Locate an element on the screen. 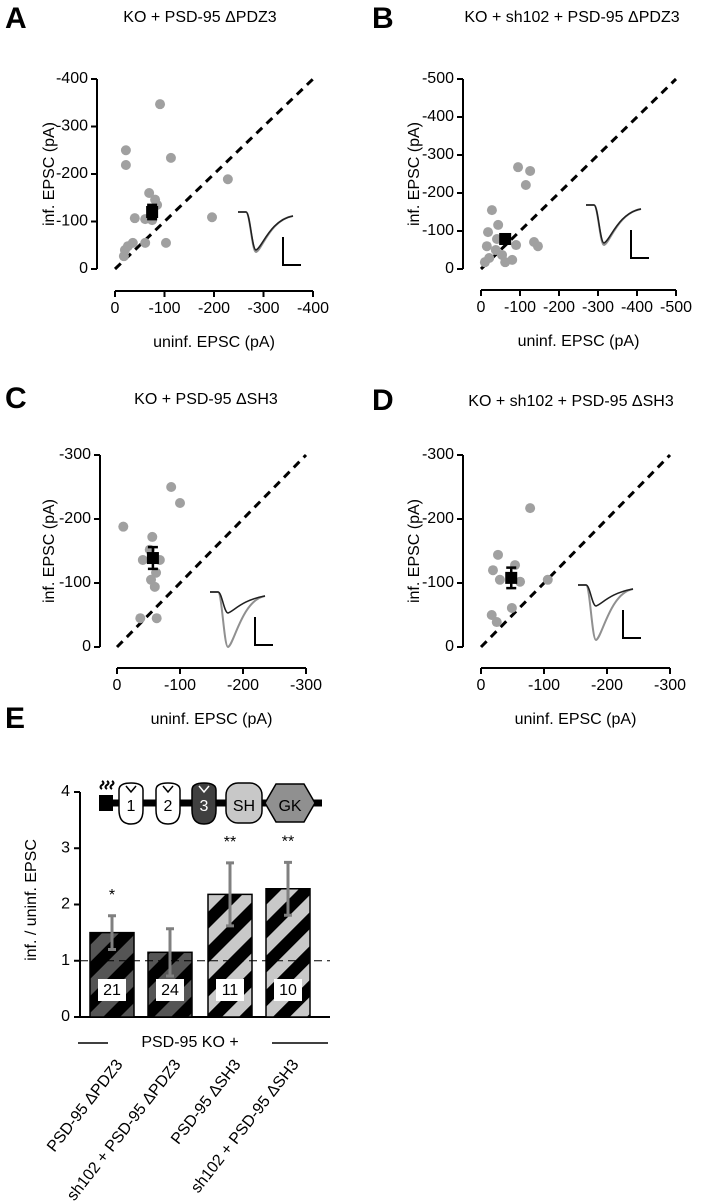 The height and width of the screenshot is (1203, 720). domain-notch is located at coordinates (204, 789).